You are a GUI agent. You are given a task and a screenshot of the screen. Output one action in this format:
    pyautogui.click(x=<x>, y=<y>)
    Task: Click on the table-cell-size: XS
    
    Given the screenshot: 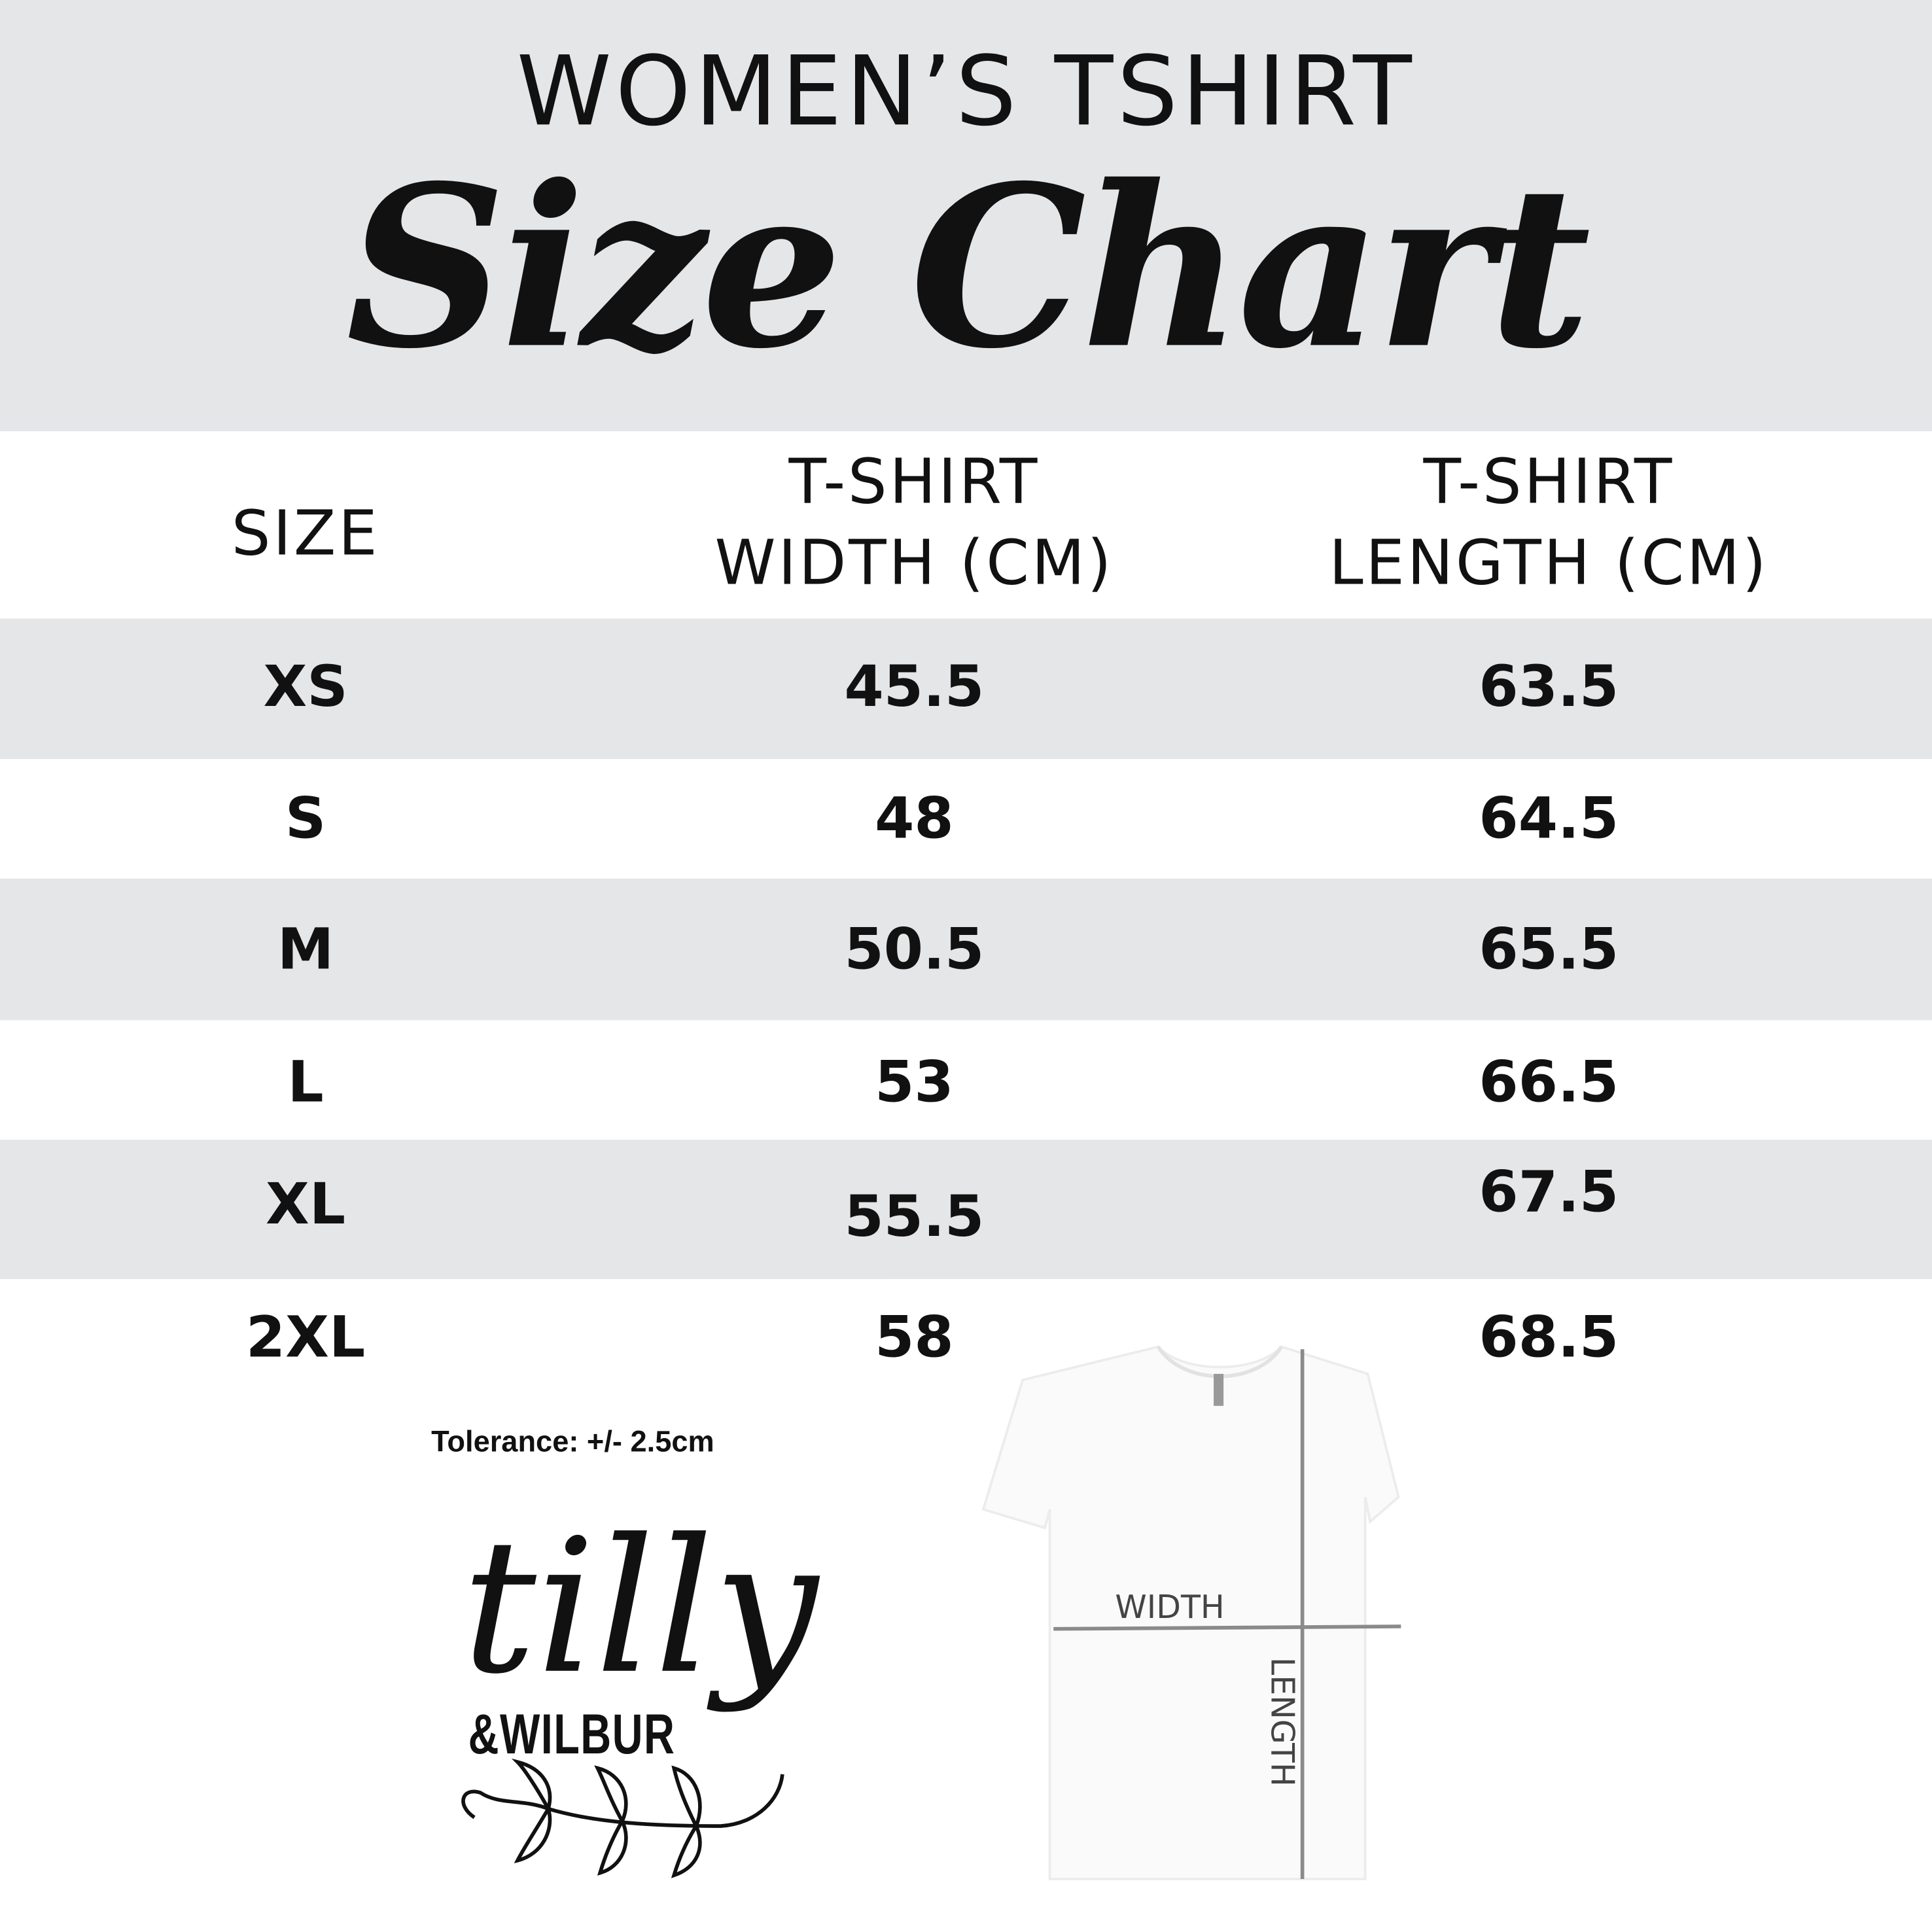 What is the action you would take?
    pyautogui.click(x=305, y=686)
    